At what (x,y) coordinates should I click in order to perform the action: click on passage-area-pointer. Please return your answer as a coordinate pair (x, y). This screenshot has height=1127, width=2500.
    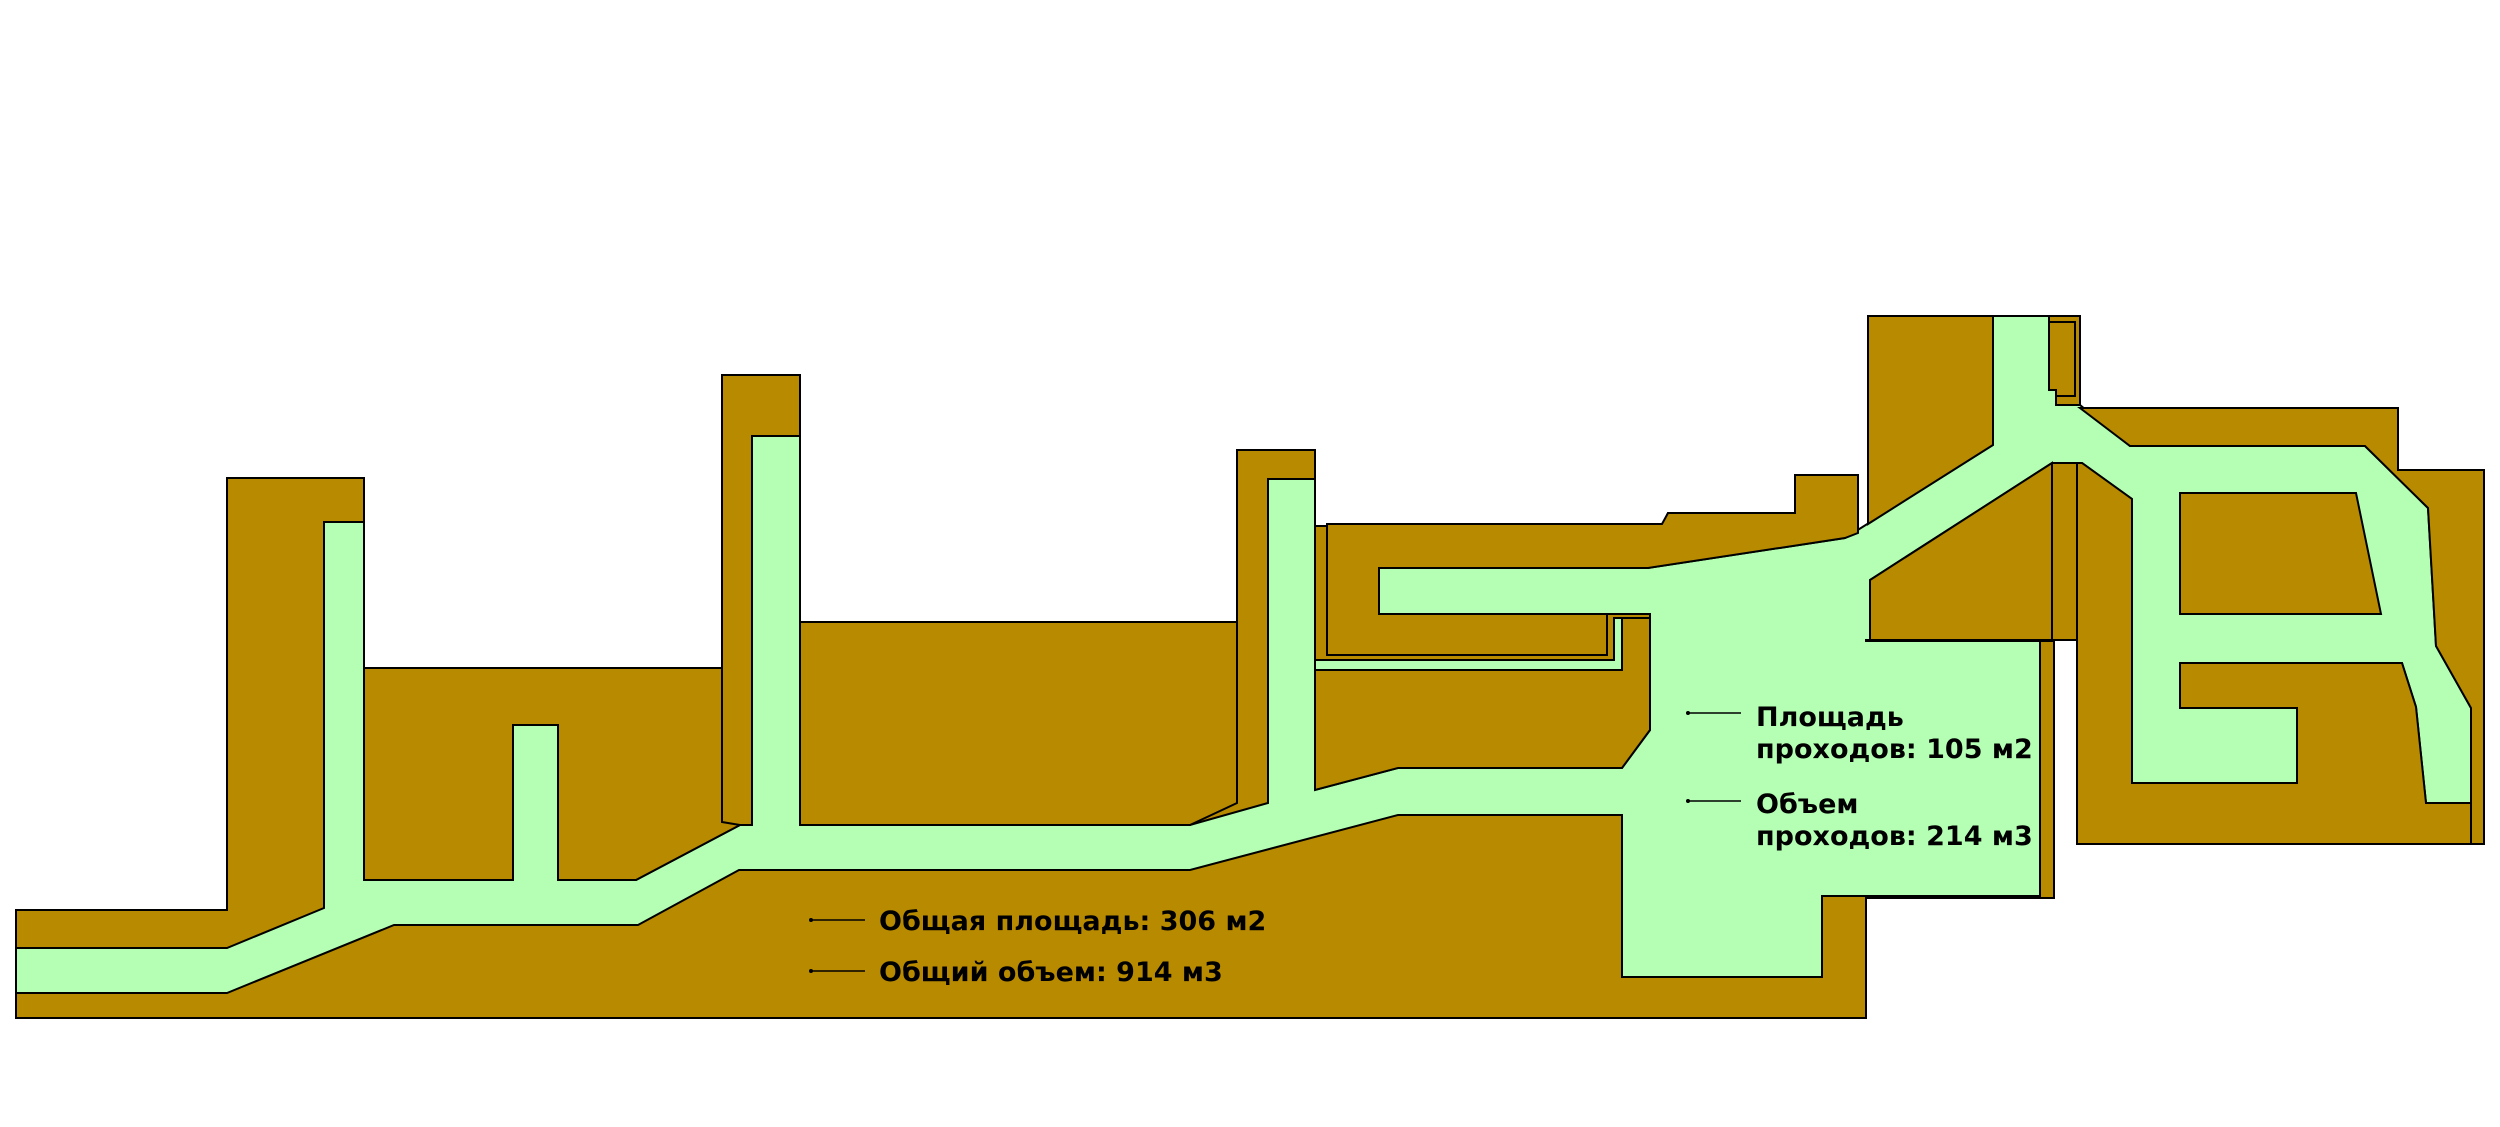
    Looking at the image, I should click on (1713, 713).